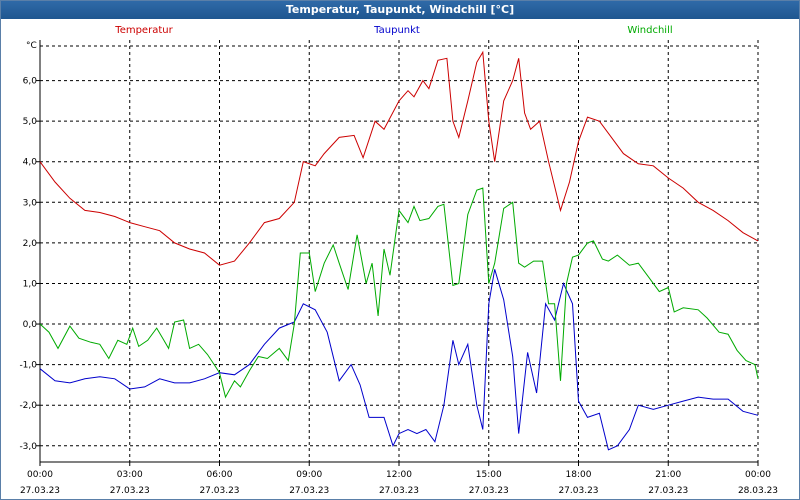  What do you see at coordinates (30, 244) in the screenshot?
I see `y-tick-label: 2,0` at bounding box center [30, 244].